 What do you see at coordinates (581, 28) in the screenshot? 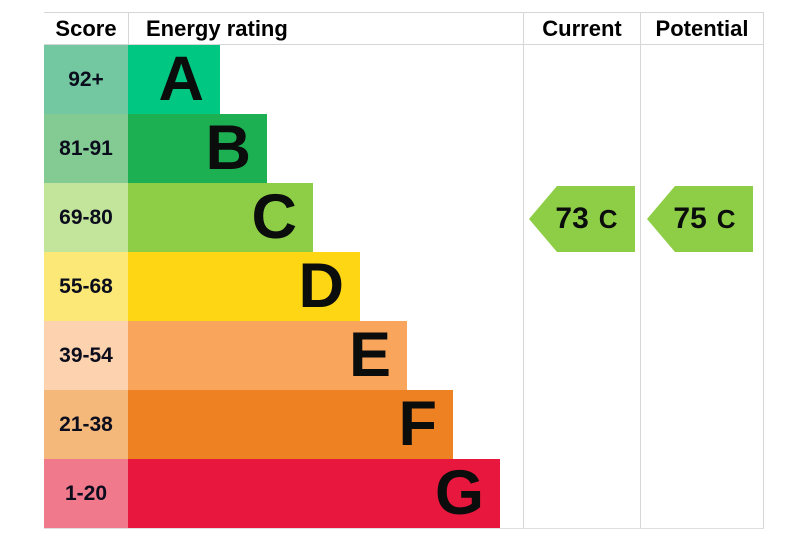
I see `current-column-header: Current` at bounding box center [581, 28].